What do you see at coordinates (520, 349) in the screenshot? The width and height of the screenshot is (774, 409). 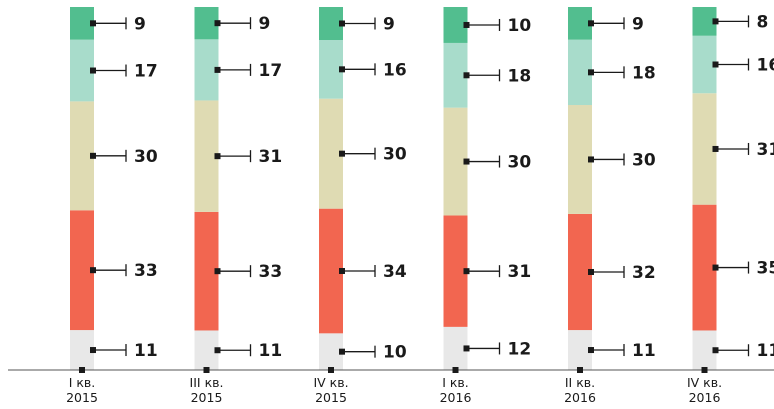 I see `data-label-3-0: 12` at bounding box center [520, 349].